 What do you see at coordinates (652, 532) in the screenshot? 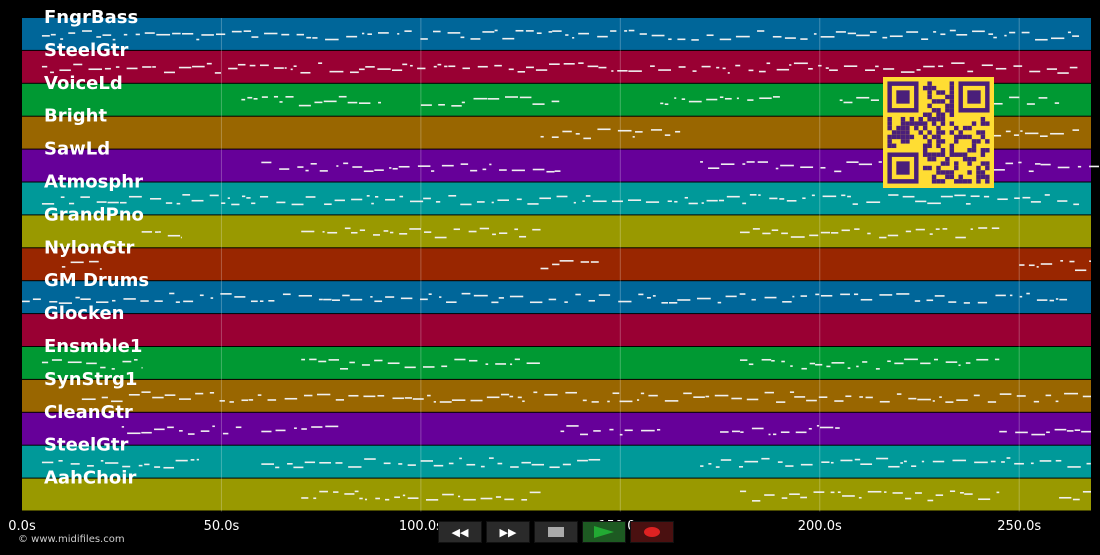
I see `record-button` at bounding box center [652, 532].